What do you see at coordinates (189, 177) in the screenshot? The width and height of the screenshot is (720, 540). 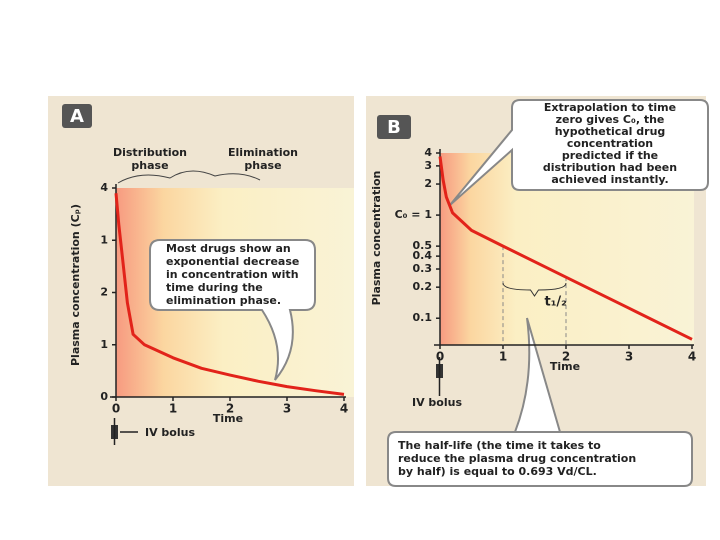 I see `phase-brace` at bounding box center [189, 177].